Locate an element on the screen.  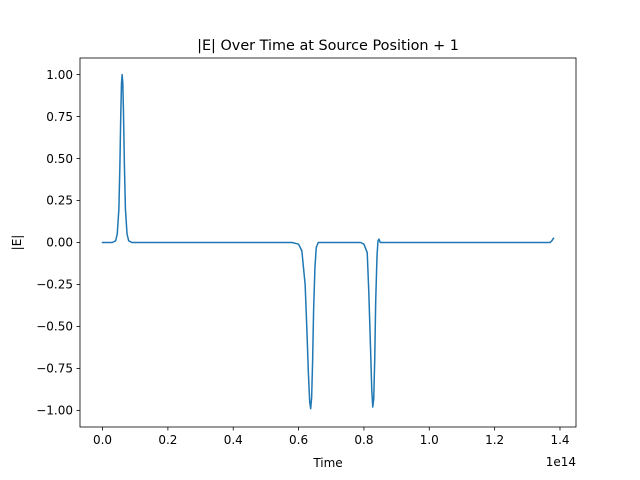
y-tick-label: 0.00 is located at coordinates (59, 243).